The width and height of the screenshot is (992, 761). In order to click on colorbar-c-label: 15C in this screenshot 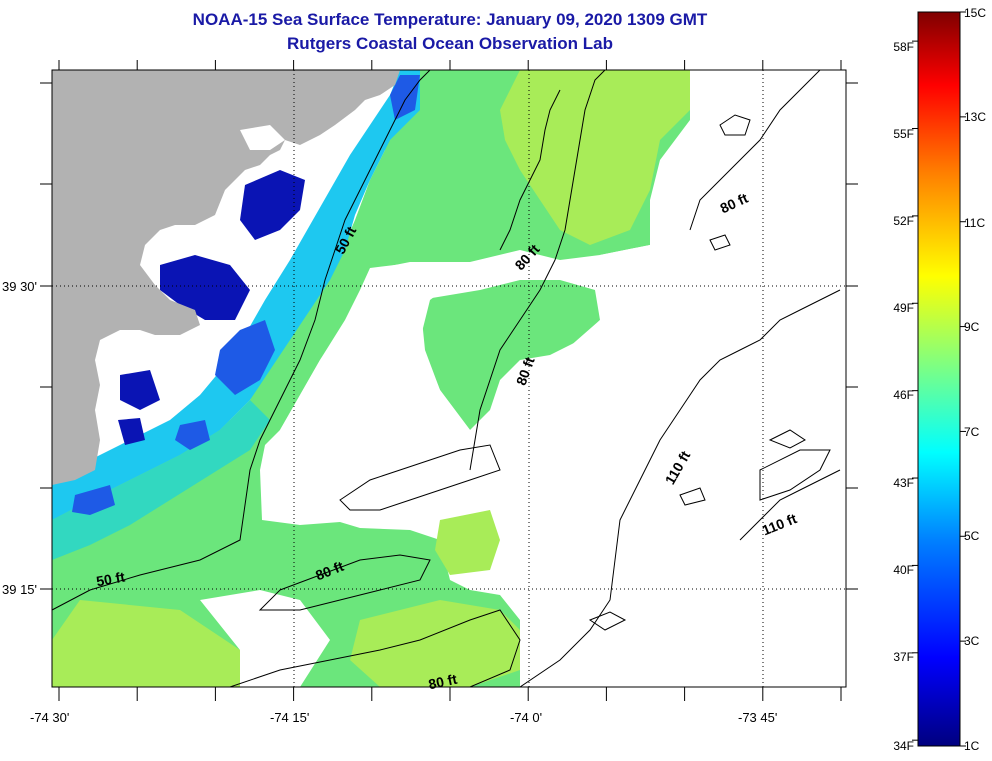, I will do `click(975, 13)`.